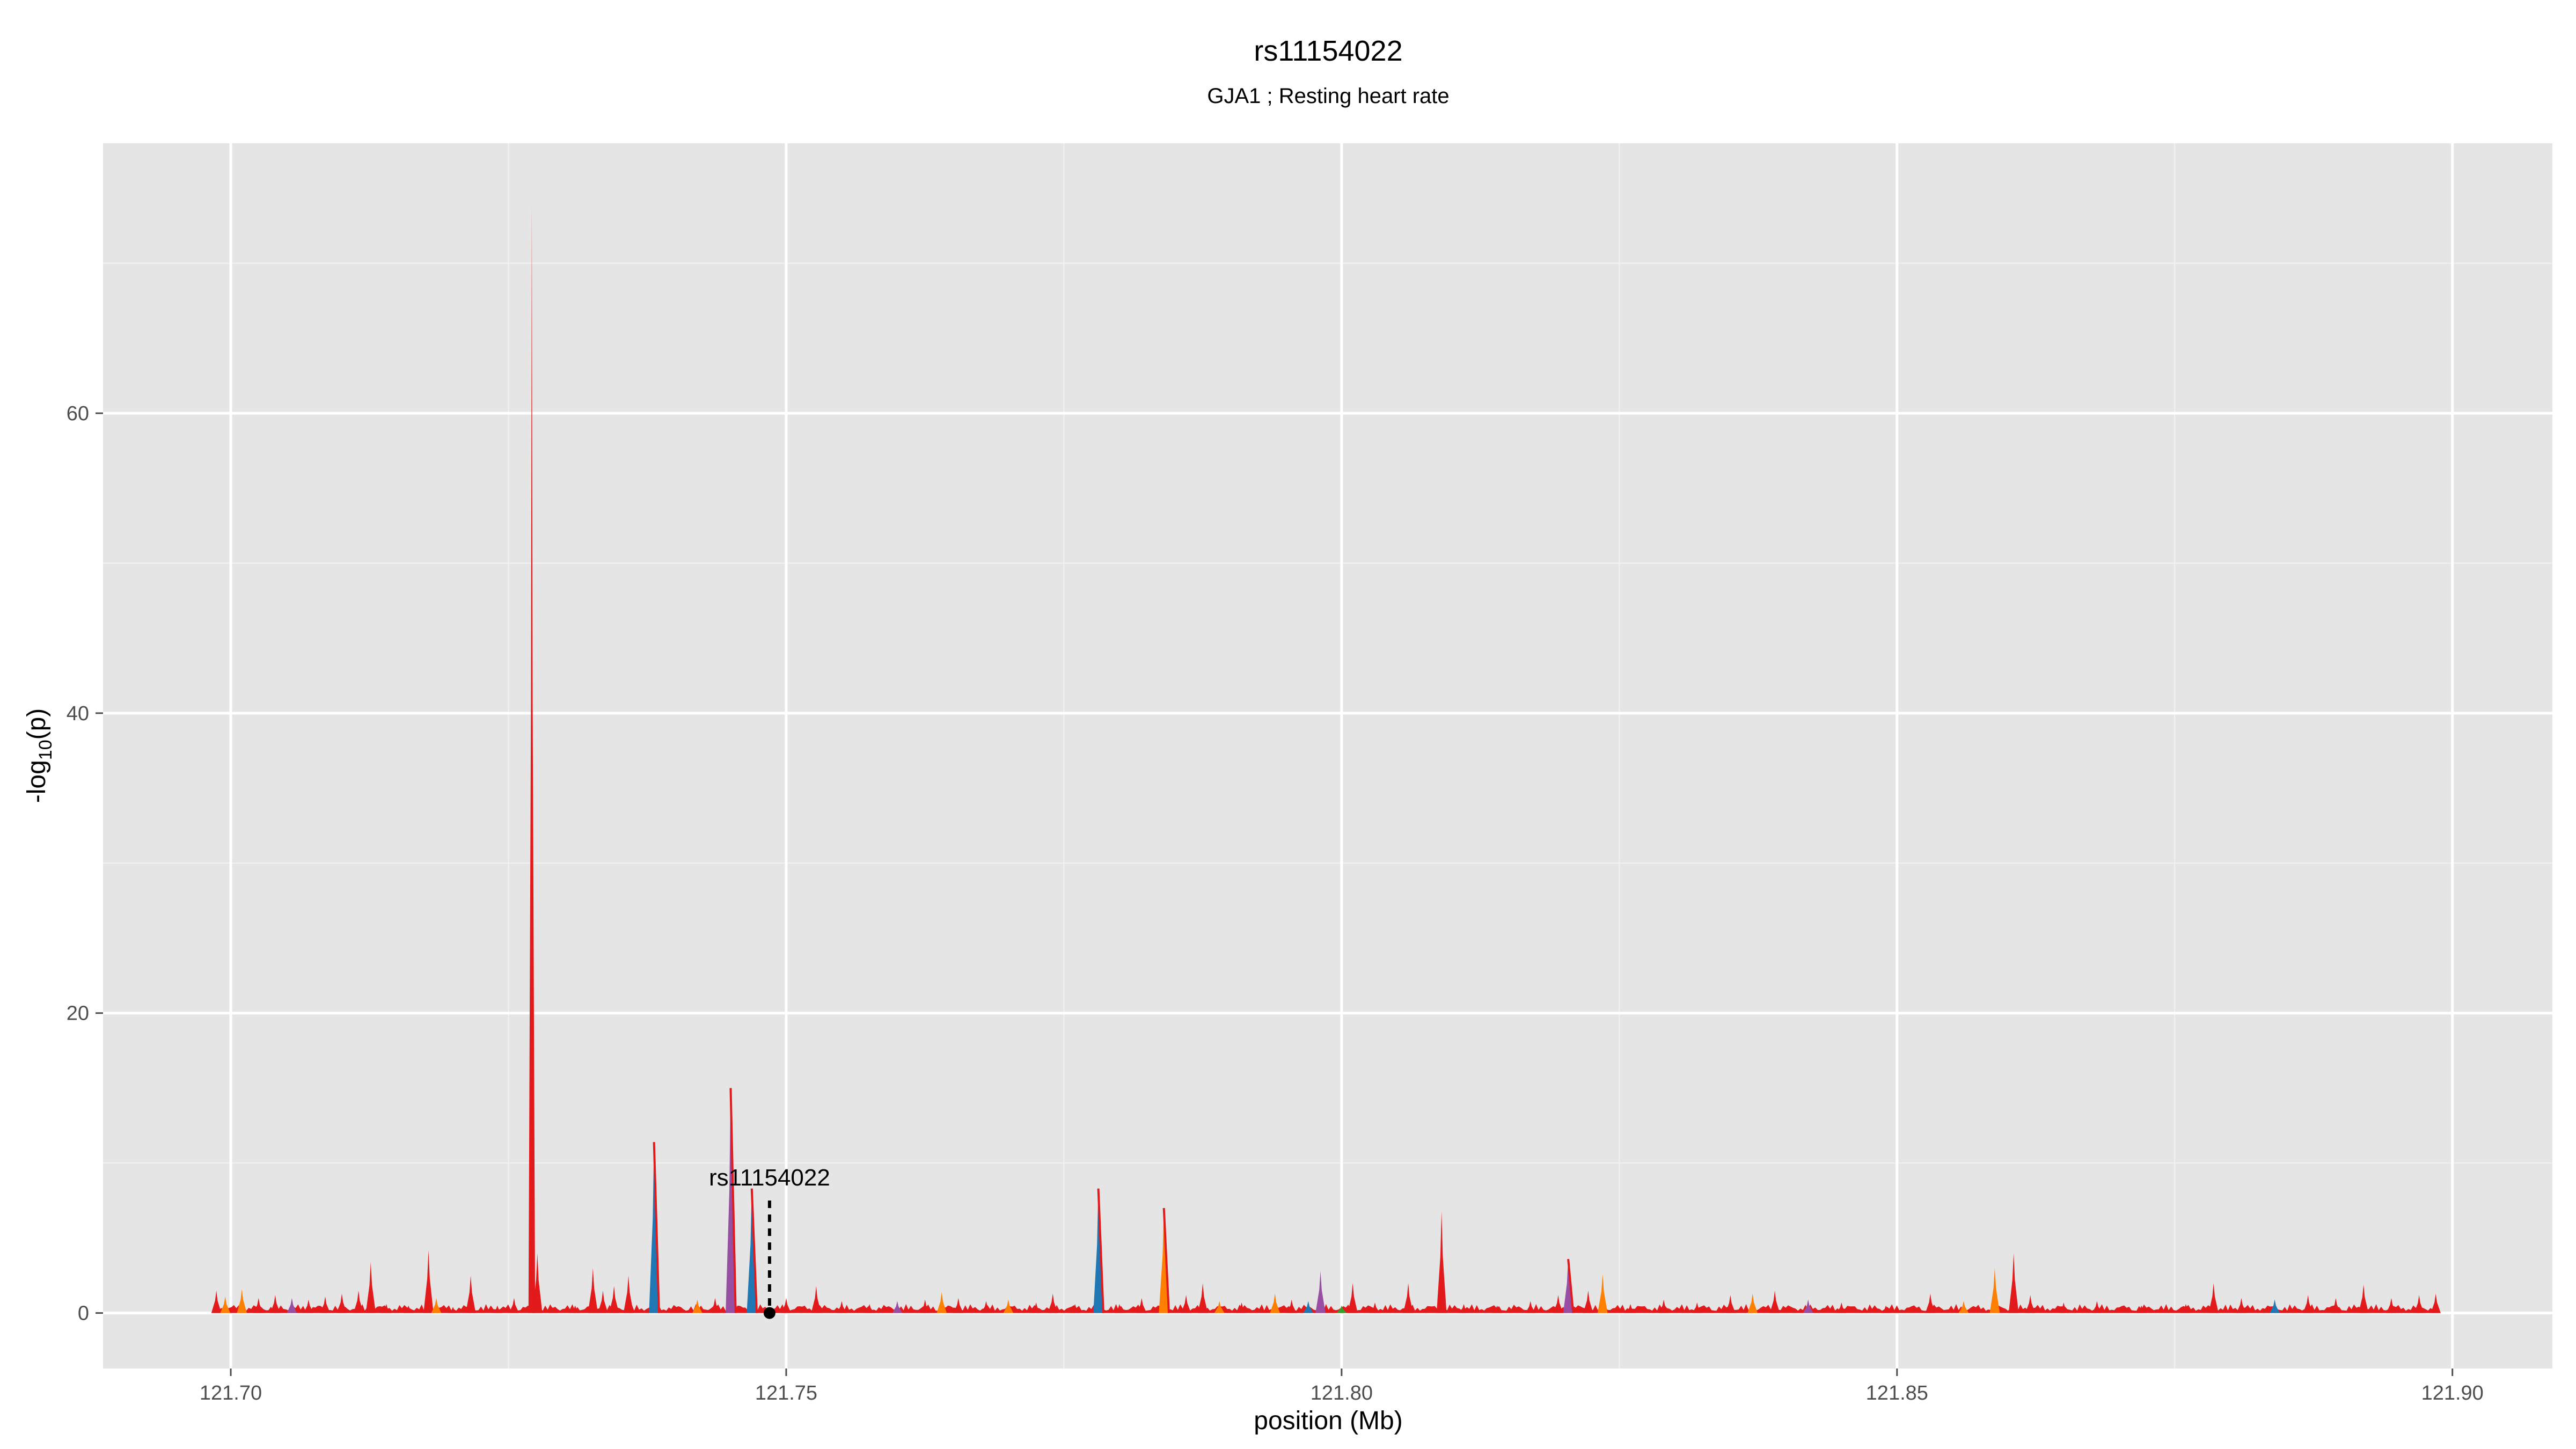 Image resolution: width=2576 pixels, height=1449 pixels. I want to click on y-tick-label: 20, so click(78, 1013).